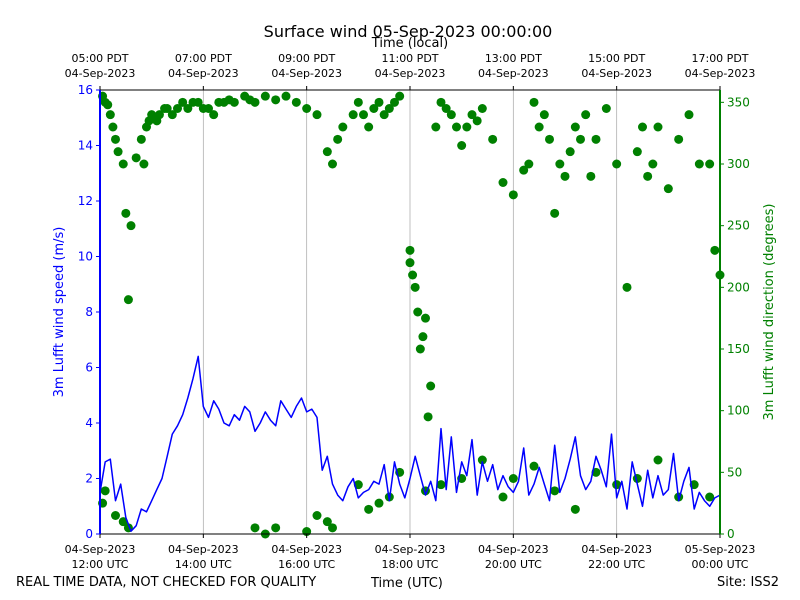 Image resolution: width=800 pixels, height=600 pixels. Describe the element at coordinates (85, 146) in the screenshot. I see `y-left-tick-label: 14` at that location.